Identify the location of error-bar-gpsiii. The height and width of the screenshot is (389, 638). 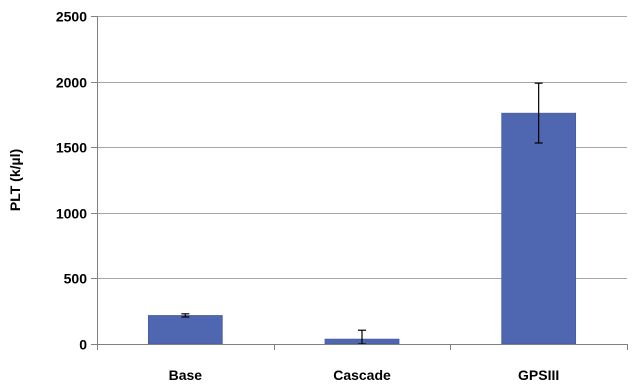
(538, 113).